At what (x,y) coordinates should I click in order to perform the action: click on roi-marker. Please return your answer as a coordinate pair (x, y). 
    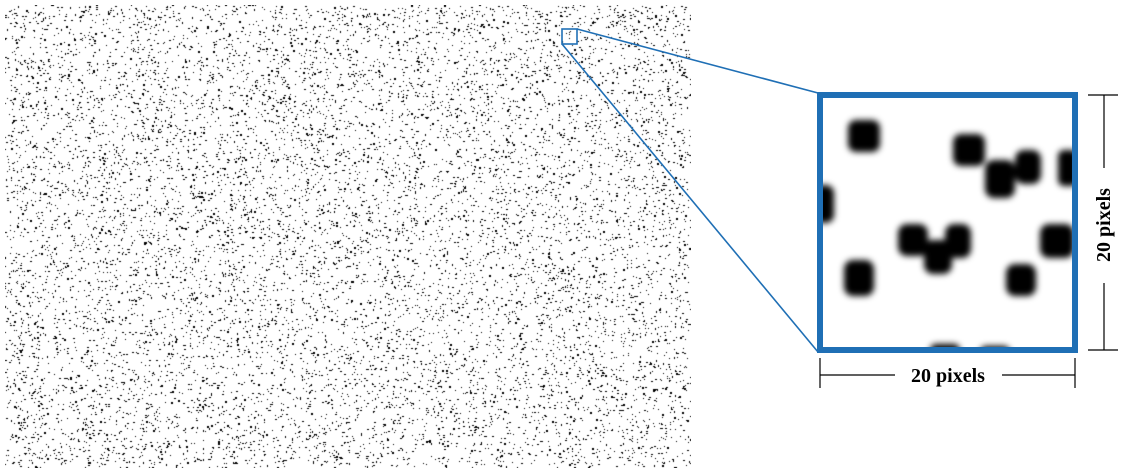
    Looking at the image, I should click on (569, 36).